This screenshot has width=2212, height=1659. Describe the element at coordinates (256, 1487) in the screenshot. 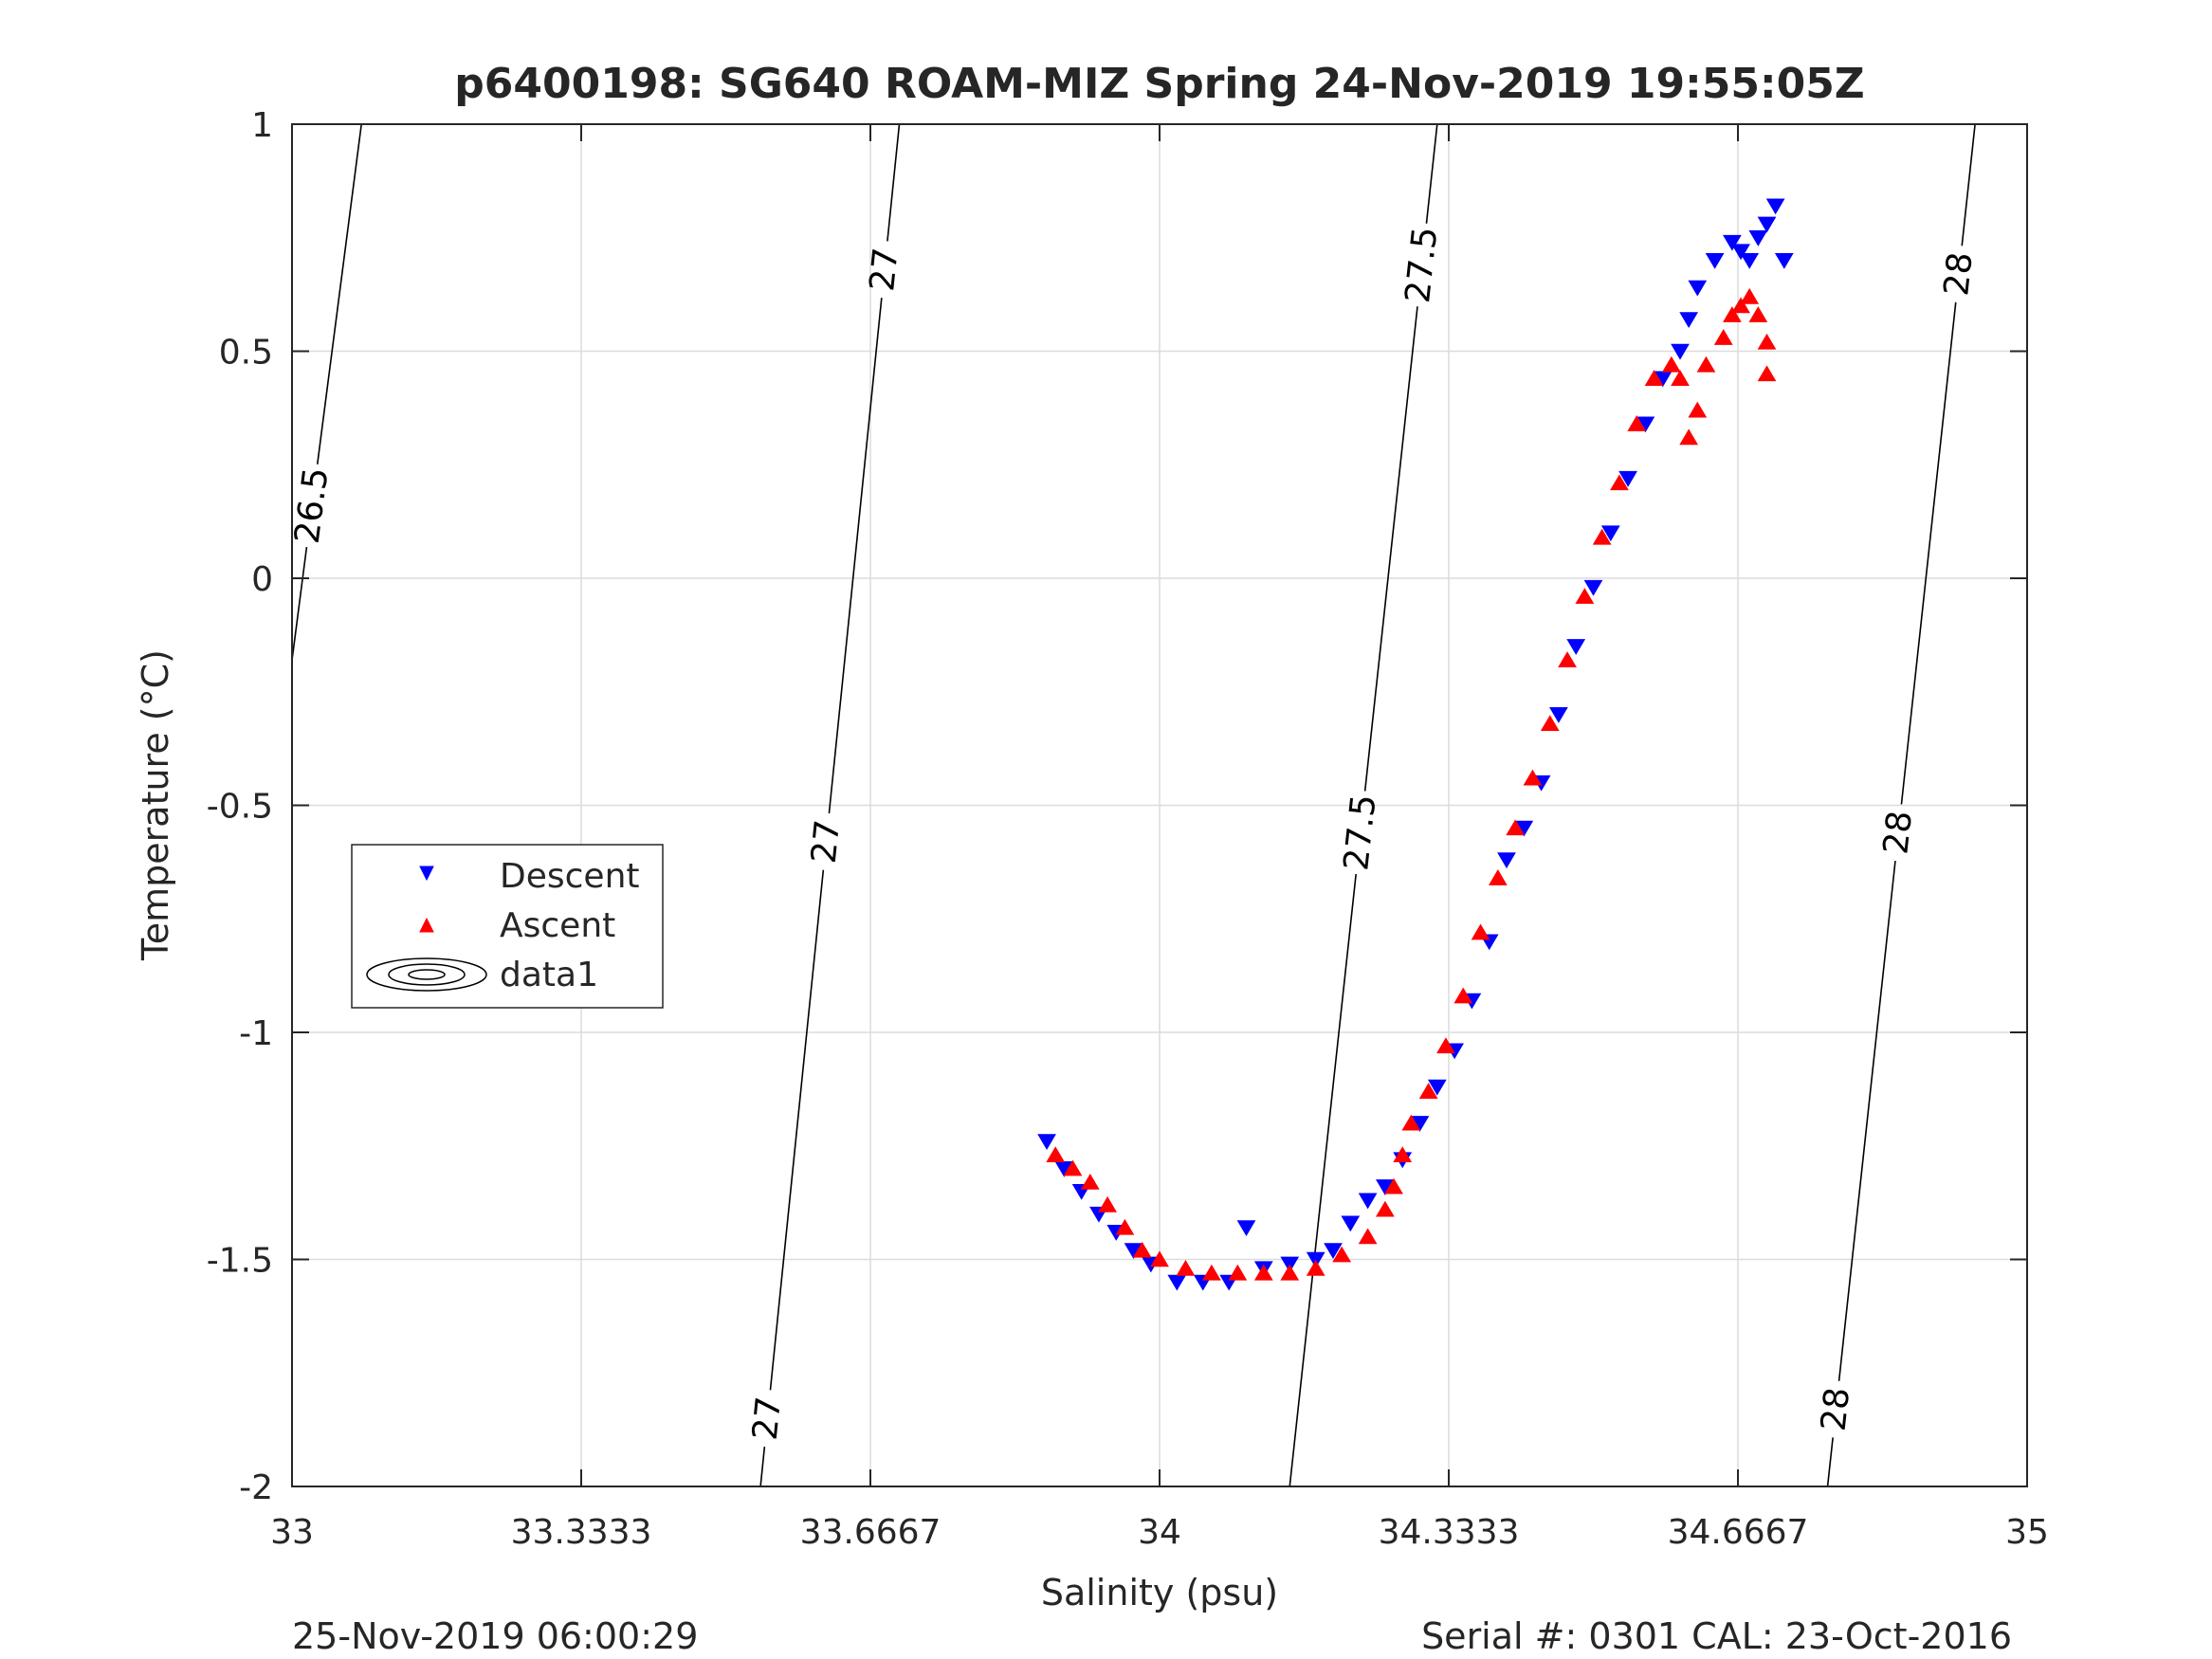

I see `y-tick-label: -2` at that location.